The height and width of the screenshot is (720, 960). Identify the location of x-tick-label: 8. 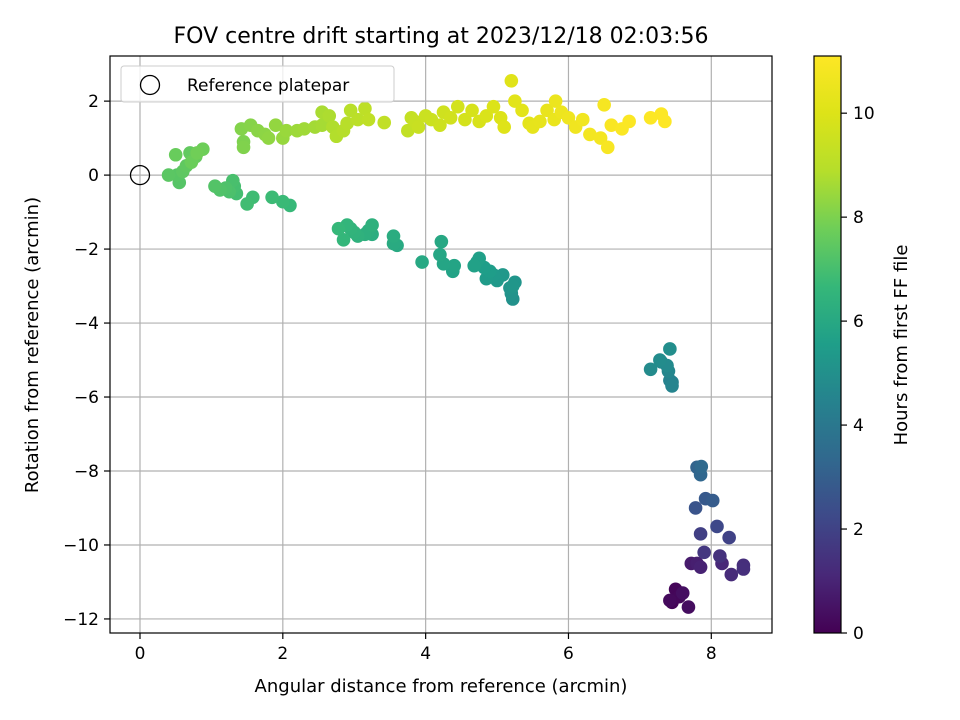
(711, 654).